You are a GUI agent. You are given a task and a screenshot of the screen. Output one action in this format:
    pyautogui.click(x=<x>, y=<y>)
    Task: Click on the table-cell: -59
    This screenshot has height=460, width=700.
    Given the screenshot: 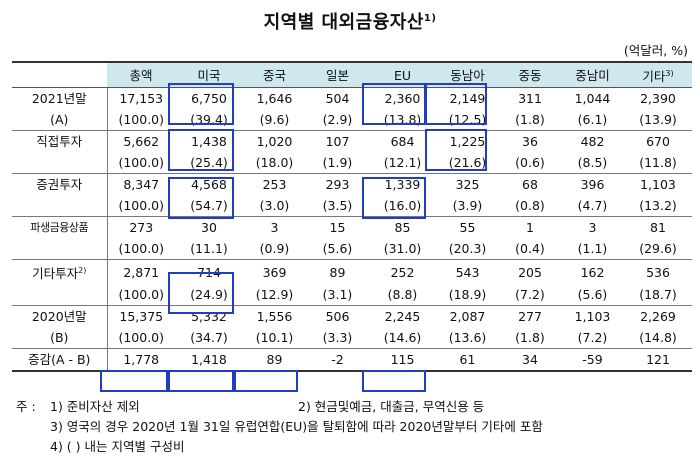 What is the action you would take?
    pyautogui.click(x=592, y=360)
    